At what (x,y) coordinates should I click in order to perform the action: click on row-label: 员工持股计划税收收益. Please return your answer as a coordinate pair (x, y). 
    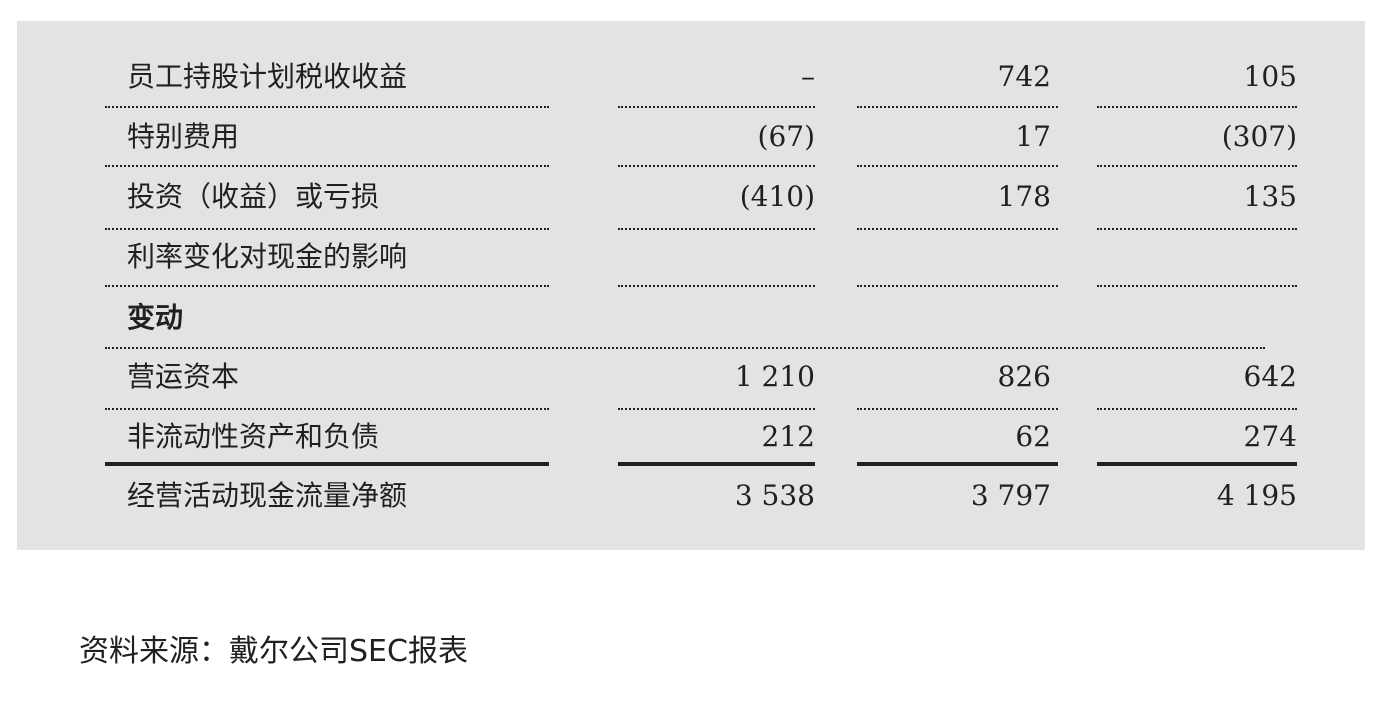
    Looking at the image, I should click on (267, 76).